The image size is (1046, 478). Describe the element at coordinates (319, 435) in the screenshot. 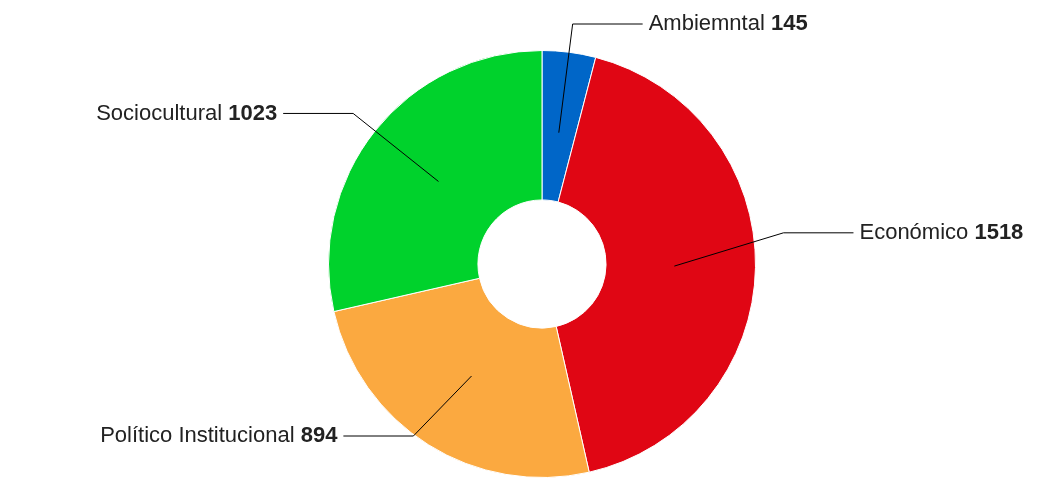

I see `data-label: 894` at that location.